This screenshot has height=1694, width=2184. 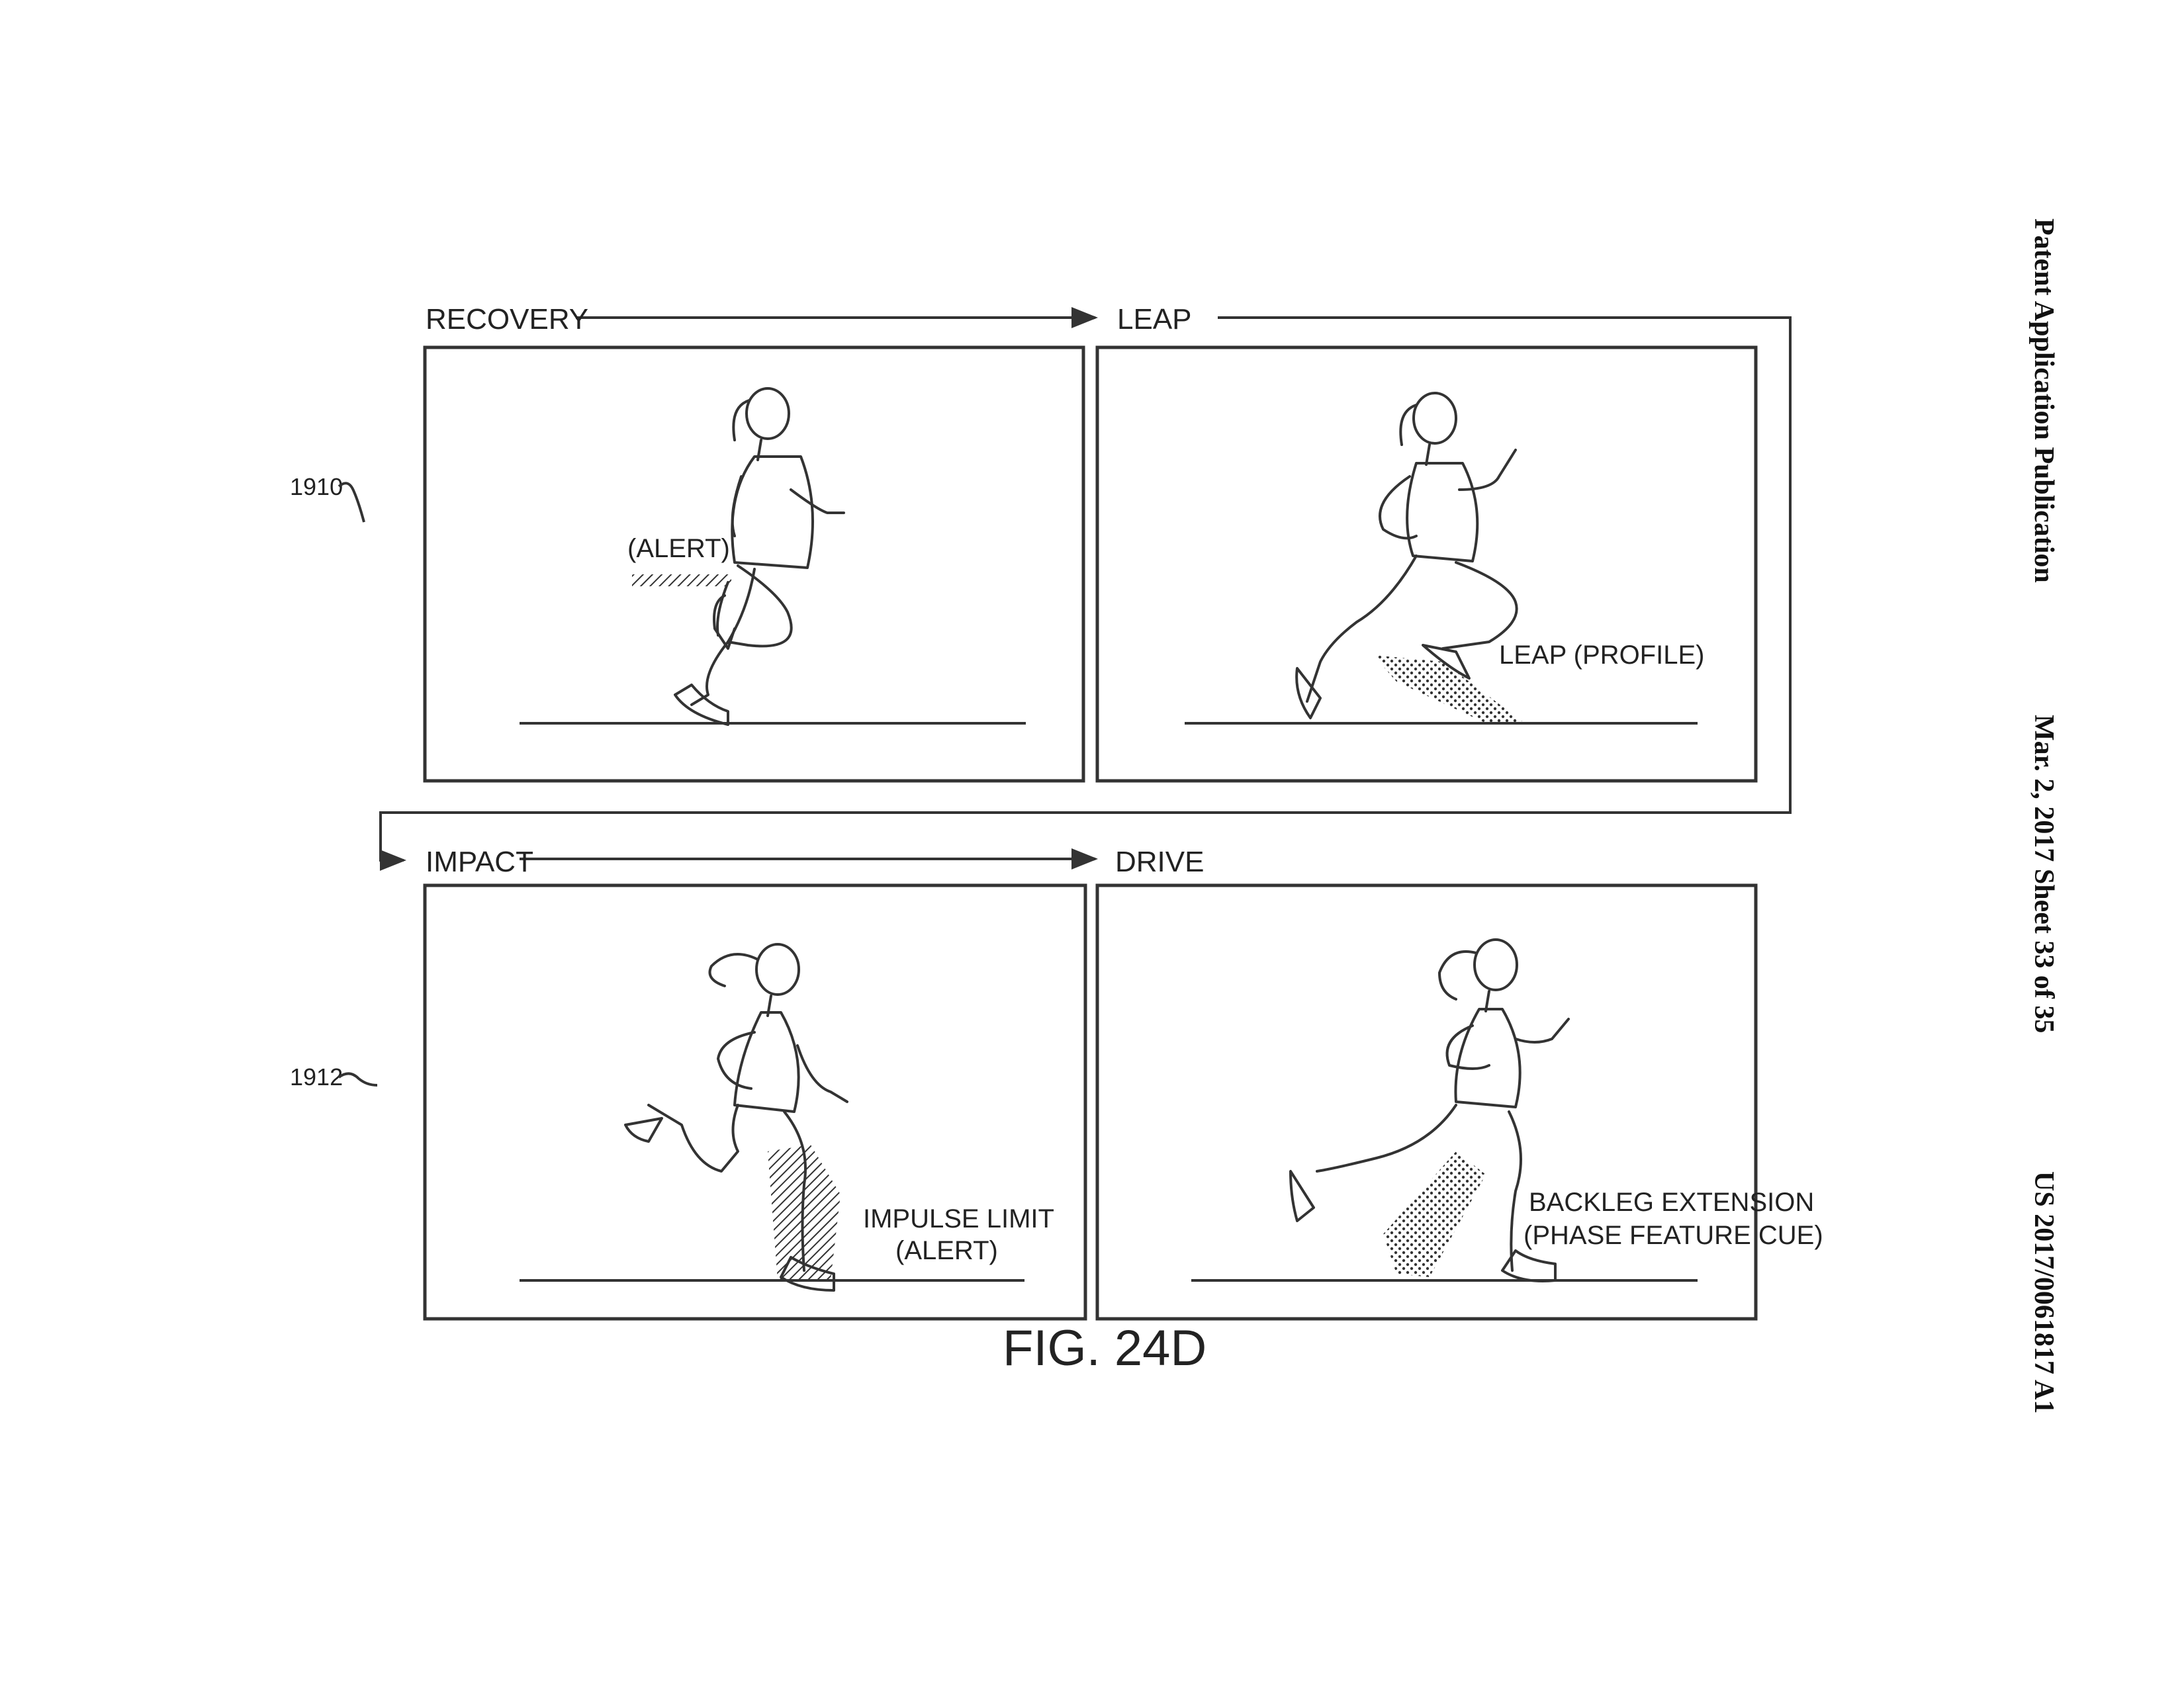 What do you see at coordinates (316, 1077) in the screenshot?
I see `ref-numeral-1912: 1912` at bounding box center [316, 1077].